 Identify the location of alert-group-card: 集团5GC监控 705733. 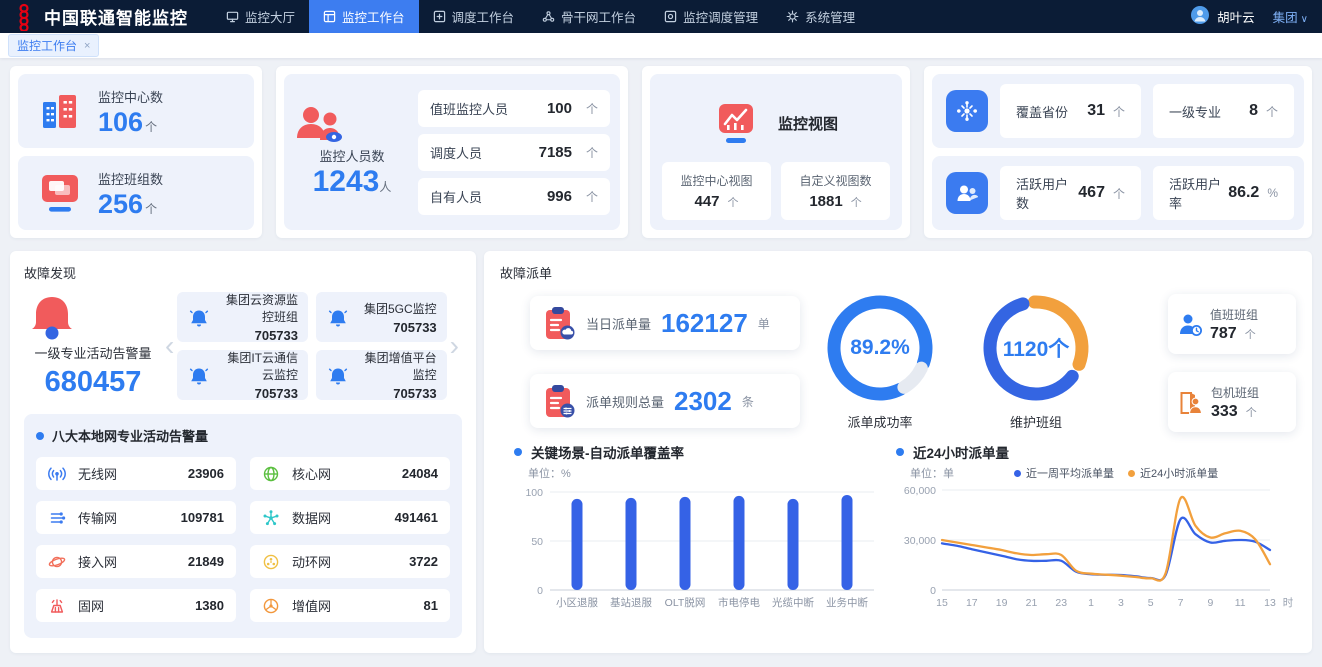
(381, 317).